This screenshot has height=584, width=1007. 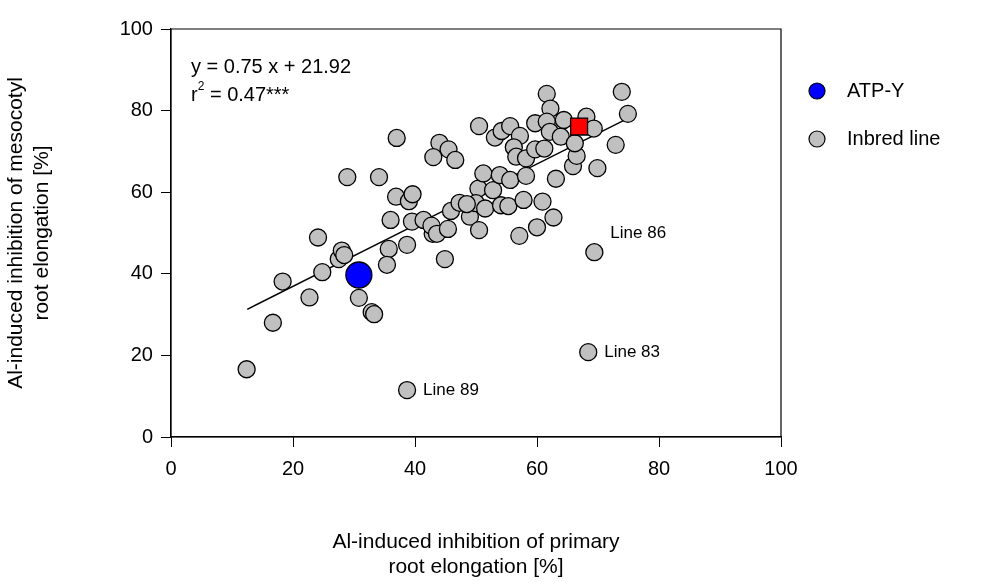 I want to click on y-axis-title: Al-induced inhibition of mesocotyl root elongation [%], so click(x=27, y=233).